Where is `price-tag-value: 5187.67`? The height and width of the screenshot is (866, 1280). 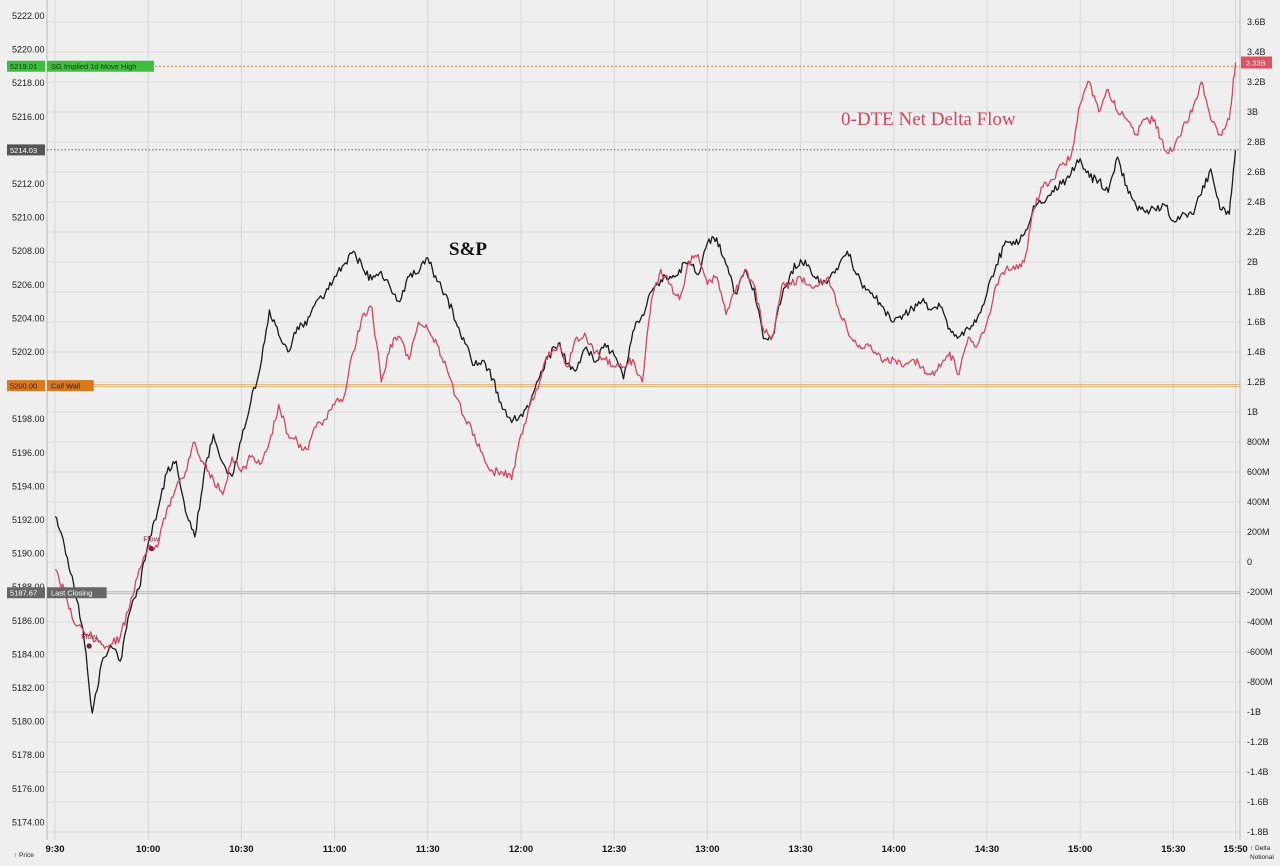
price-tag-value: 5187.67 is located at coordinates (23, 593).